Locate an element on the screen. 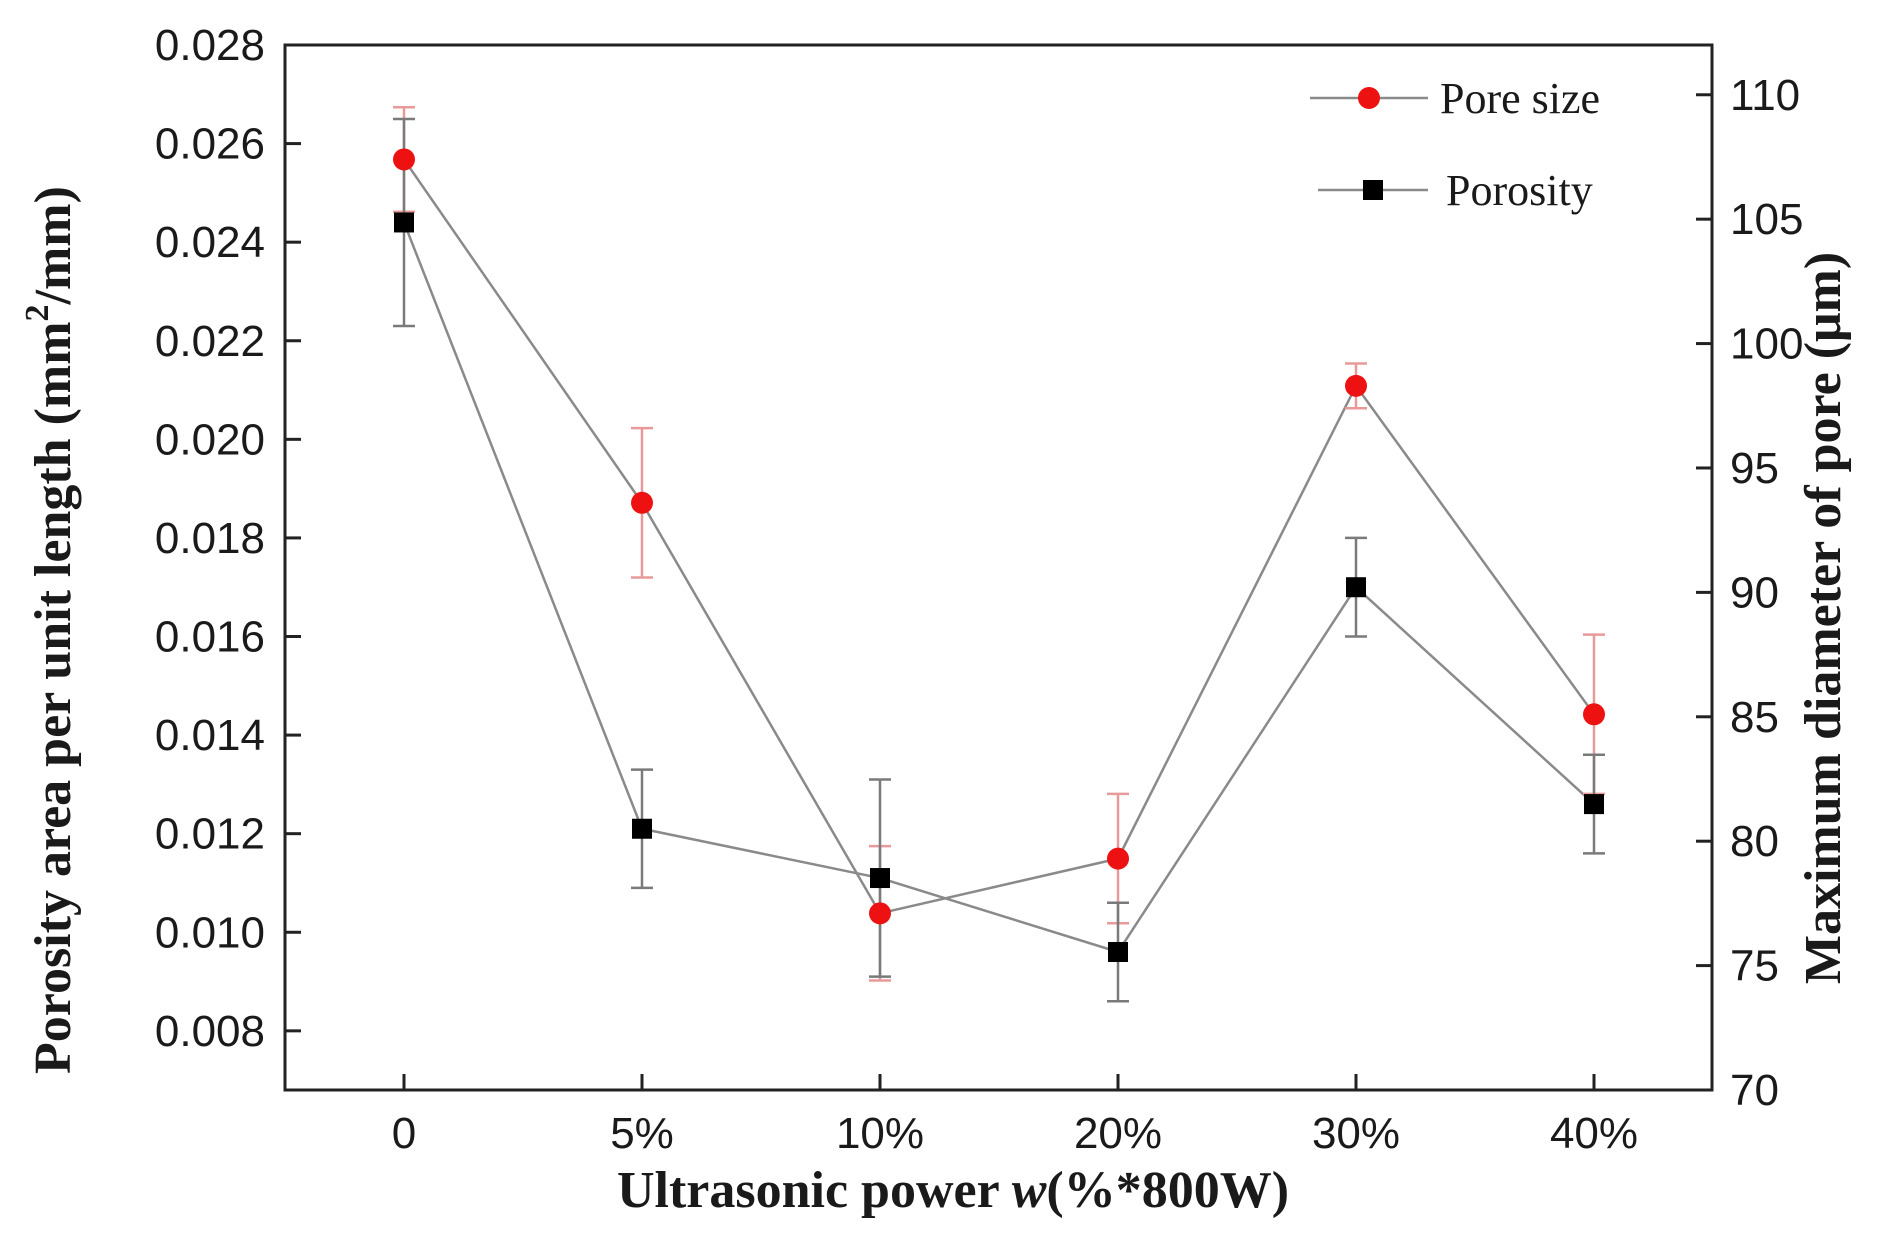 This screenshot has width=1878, height=1239. y-right-tick-label: 95 is located at coordinates (1754, 468).